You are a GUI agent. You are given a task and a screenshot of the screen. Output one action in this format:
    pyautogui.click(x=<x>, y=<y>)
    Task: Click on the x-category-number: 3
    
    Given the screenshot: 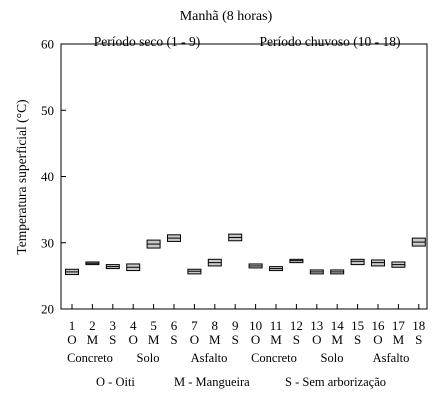 What is the action you would take?
    pyautogui.click(x=113, y=325)
    